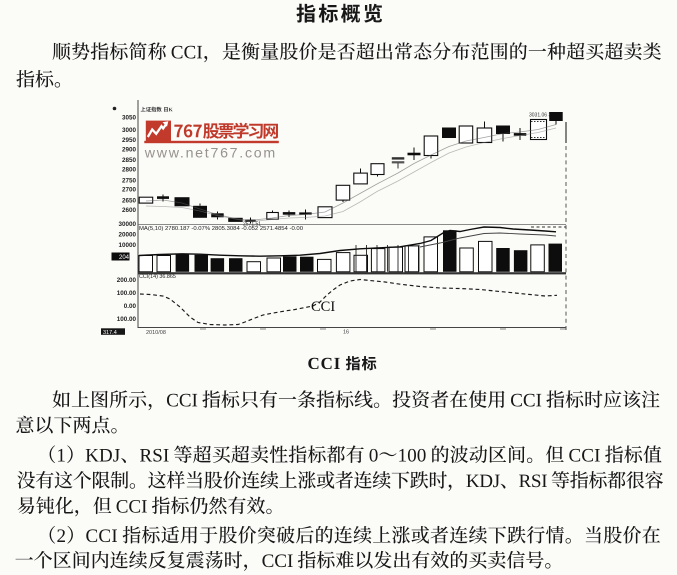 This screenshot has height=575, width=677. What do you see at coordinates (127, 280) in the screenshot?
I see `svg-text: 200.00` at bounding box center [127, 280].